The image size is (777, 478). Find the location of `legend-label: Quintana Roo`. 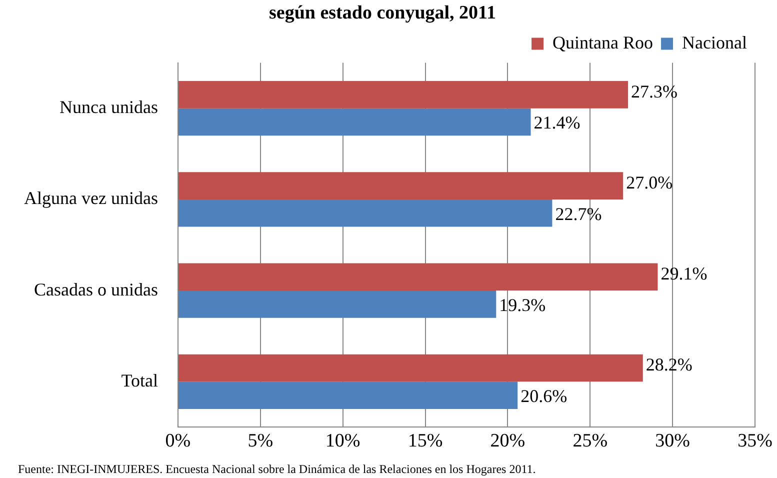

legend-label: Quintana Roo is located at coordinates (603, 42).